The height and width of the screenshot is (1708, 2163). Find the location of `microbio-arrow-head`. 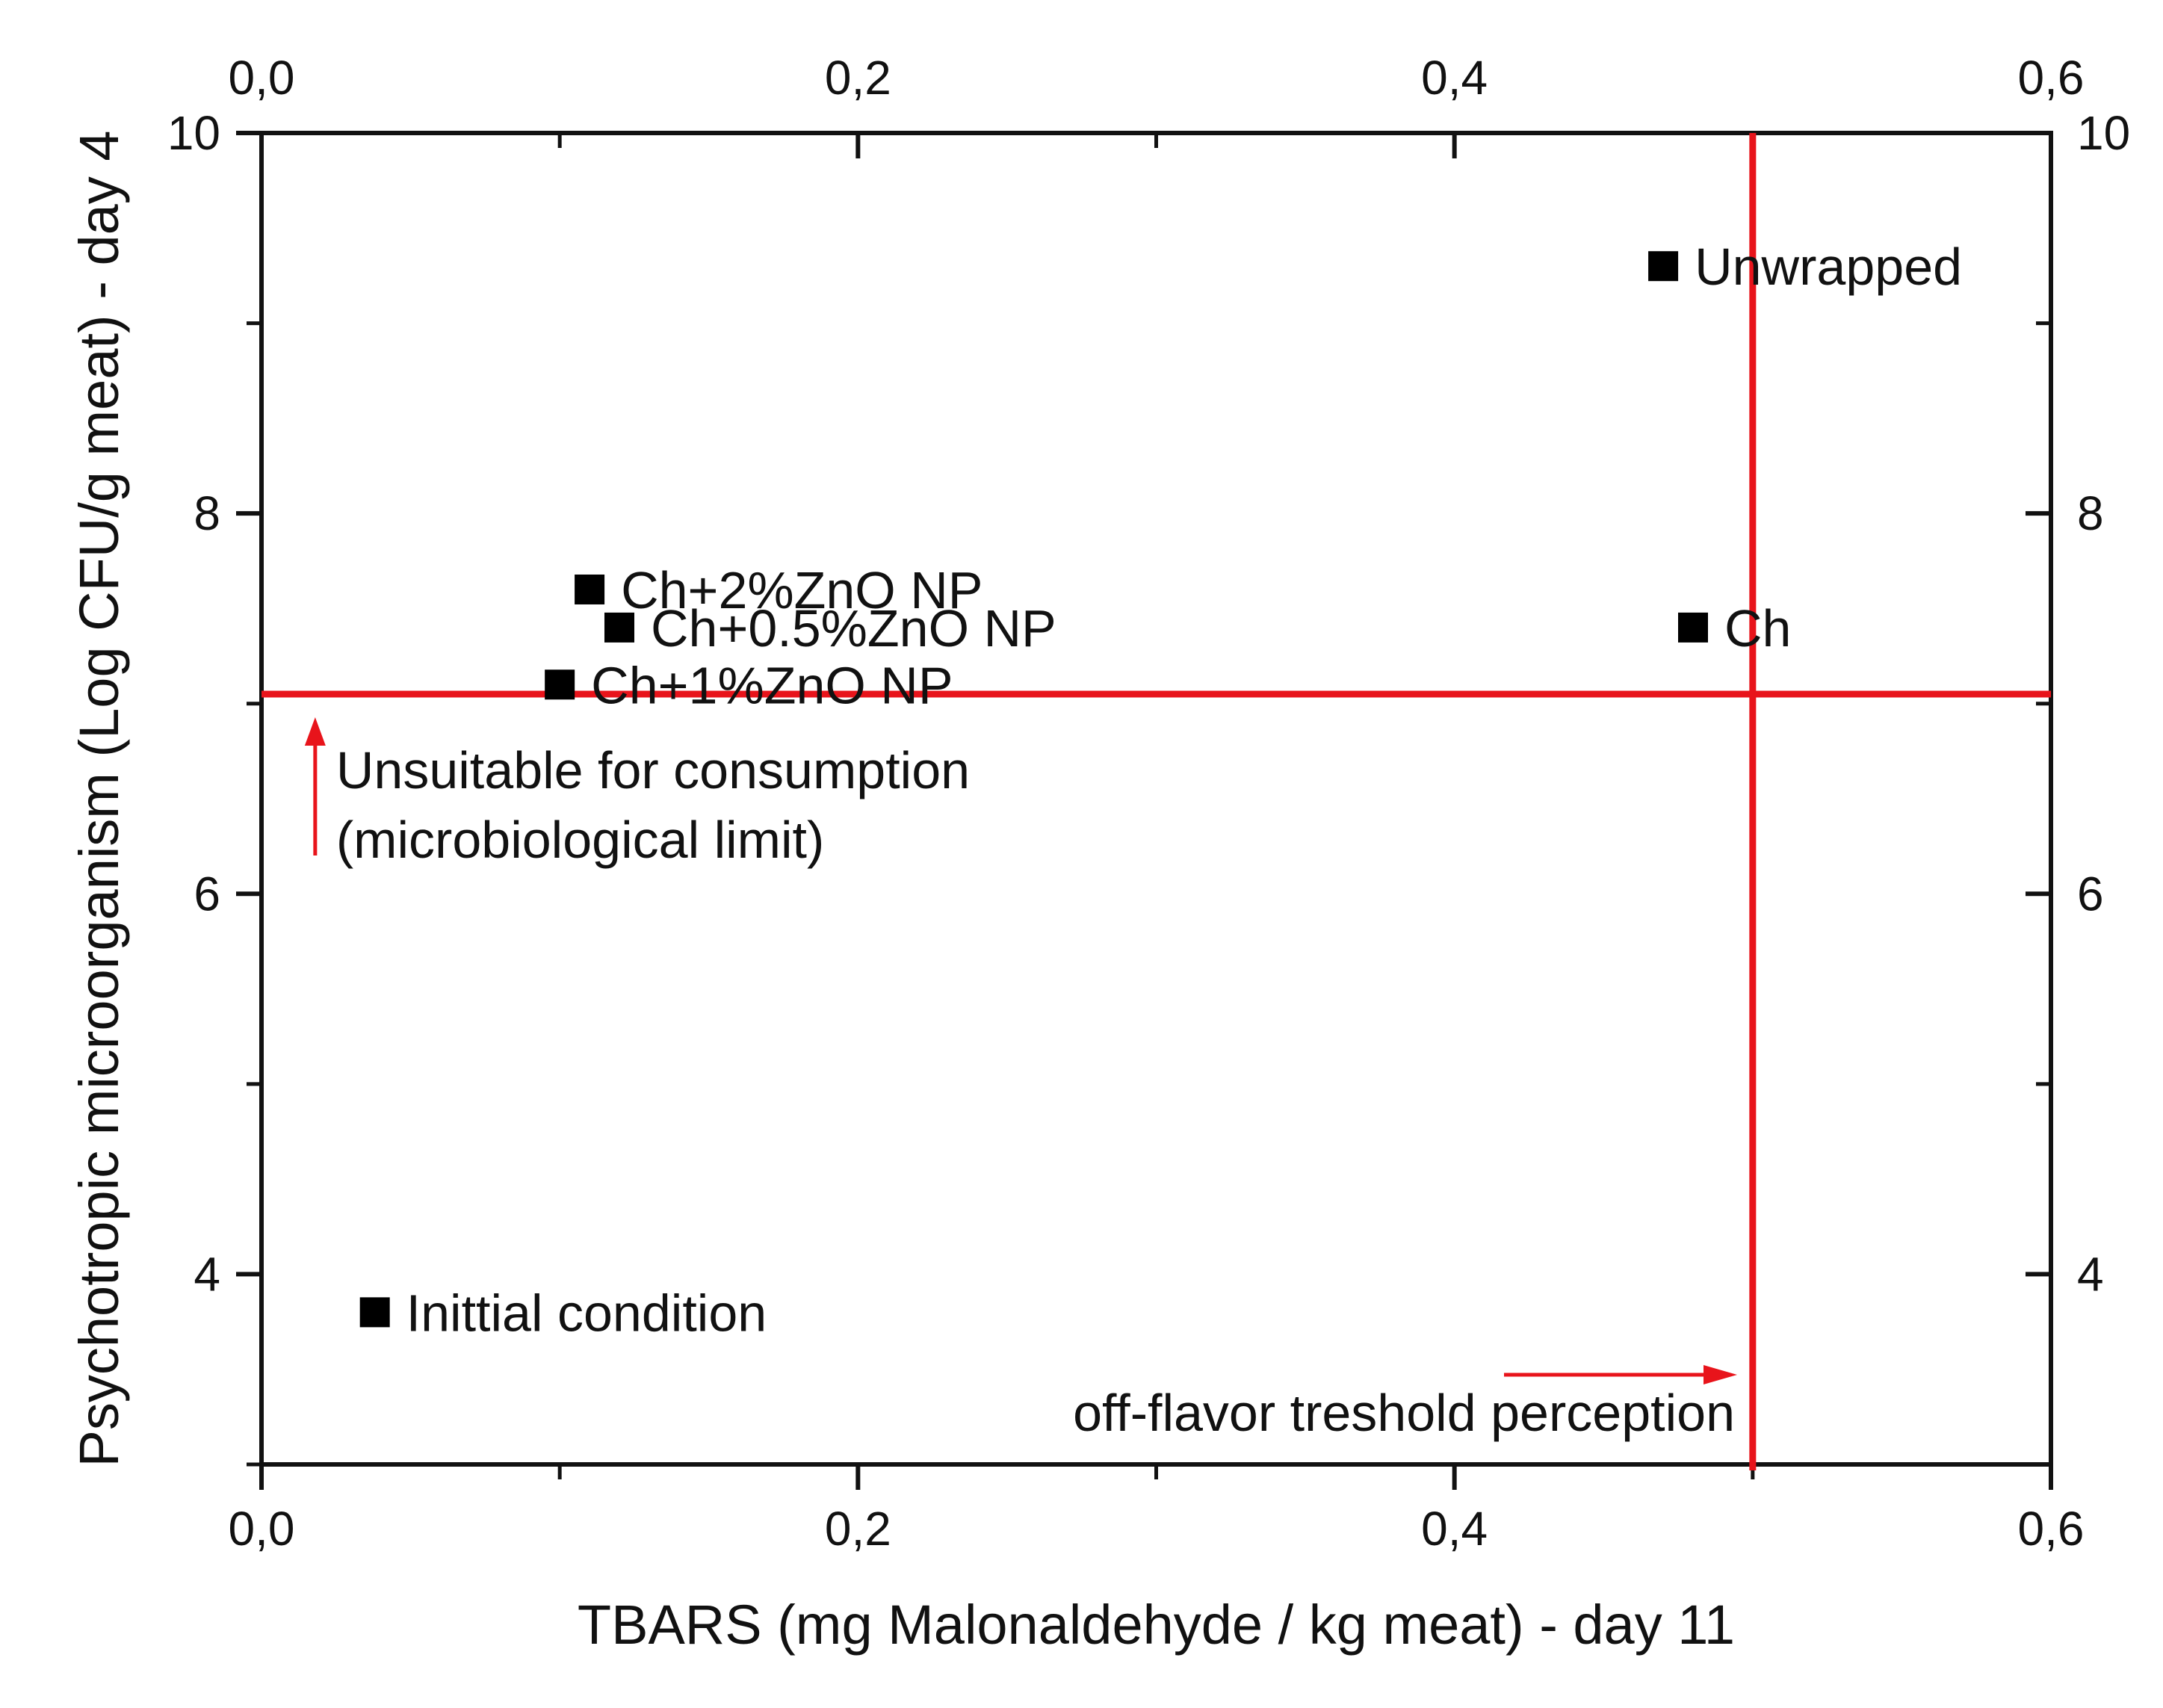

microbio-arrow-head is located at coordinates (315, 731).